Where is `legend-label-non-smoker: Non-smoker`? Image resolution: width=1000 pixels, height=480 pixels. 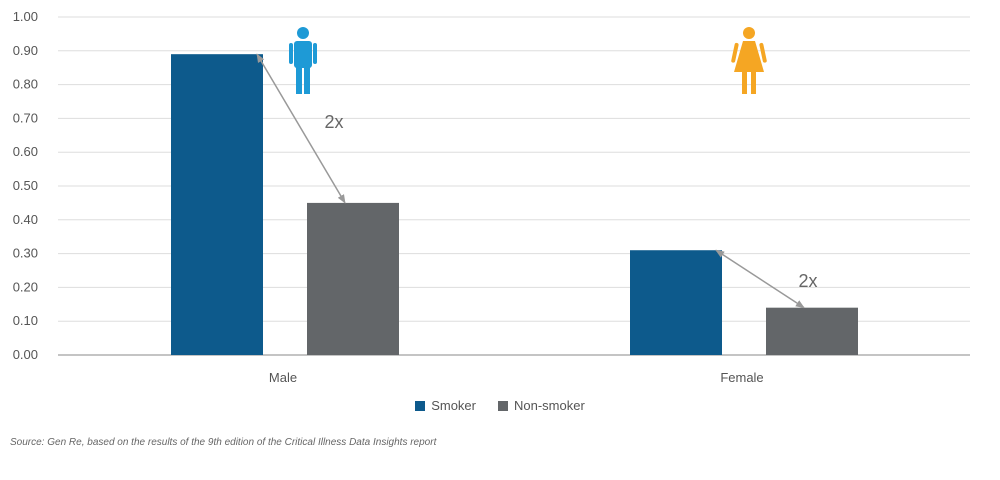 legend-label-non-smoker: Non-smoker is located at coordinates (549, 405).